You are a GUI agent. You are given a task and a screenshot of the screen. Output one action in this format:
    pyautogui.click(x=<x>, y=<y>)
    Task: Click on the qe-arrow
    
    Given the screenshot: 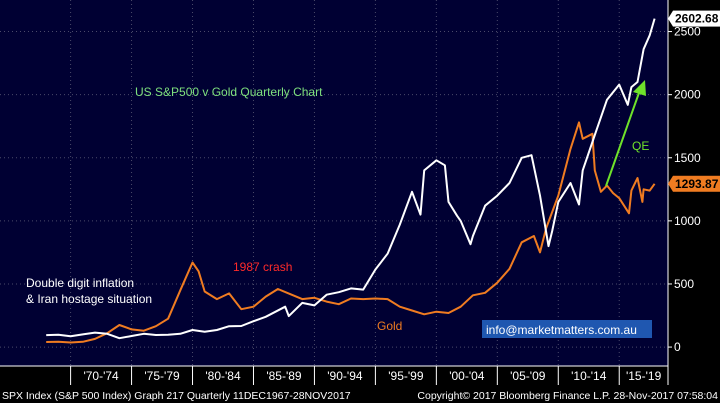 What is the action you would take?
    pyautogui.click(x=623, y=138)
    